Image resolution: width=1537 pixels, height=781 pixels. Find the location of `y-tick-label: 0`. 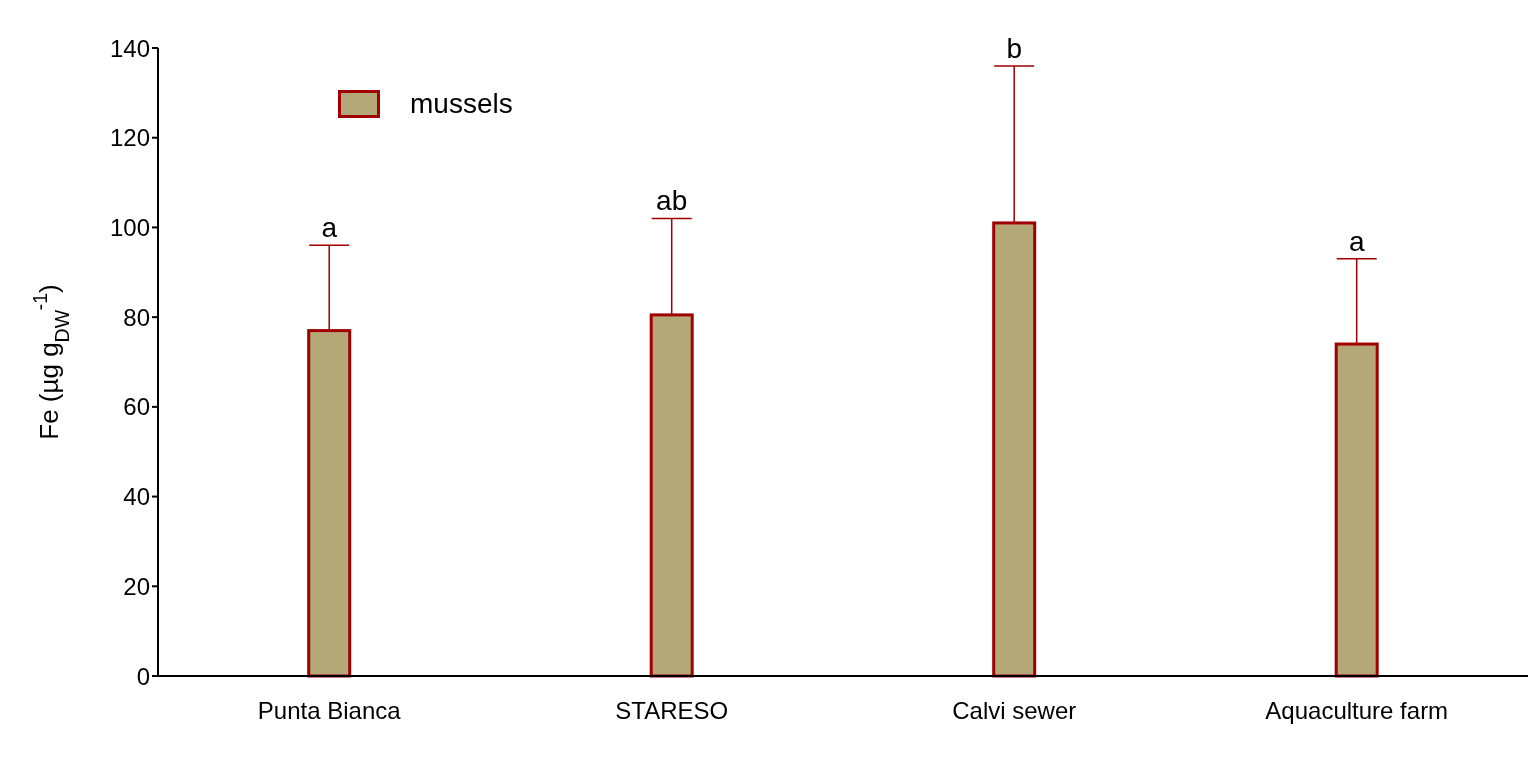

y-tick-label: 0 is located at coordinates (143, 676).